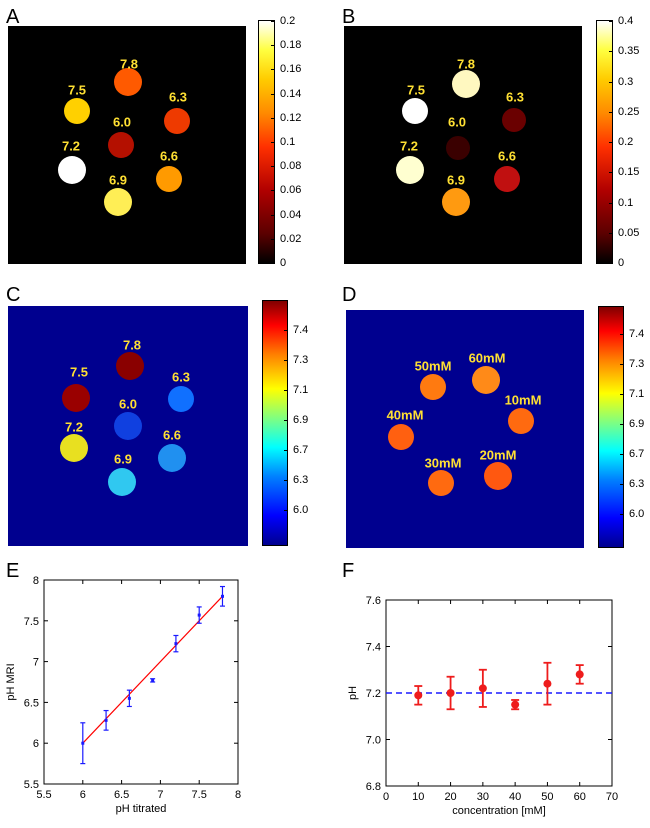  I want to click on x-tick-label: 50, so click(547, 797).